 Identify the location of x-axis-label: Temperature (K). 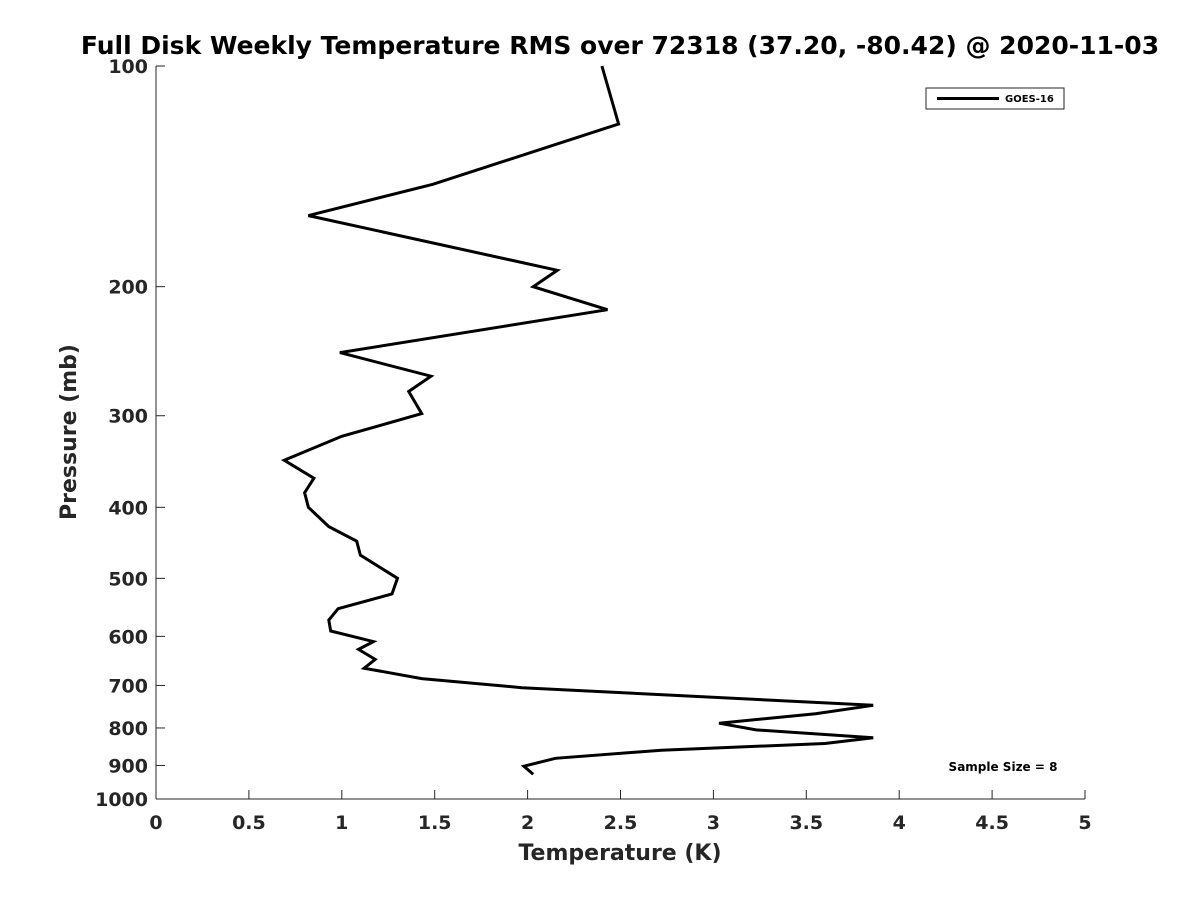
(619, 853).